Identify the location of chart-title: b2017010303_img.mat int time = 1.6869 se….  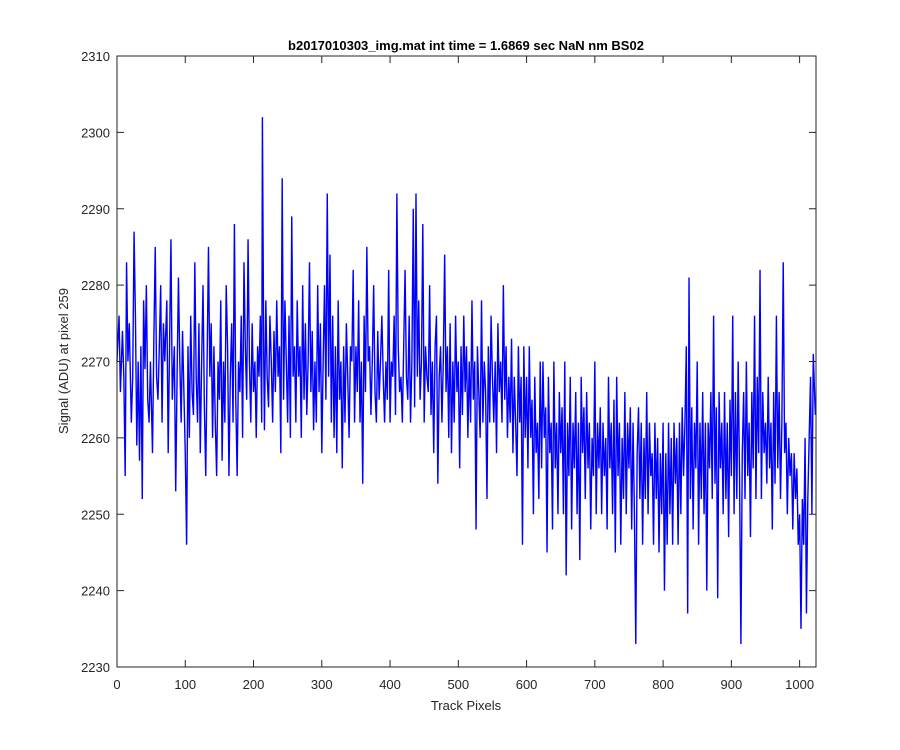
(466, 45).